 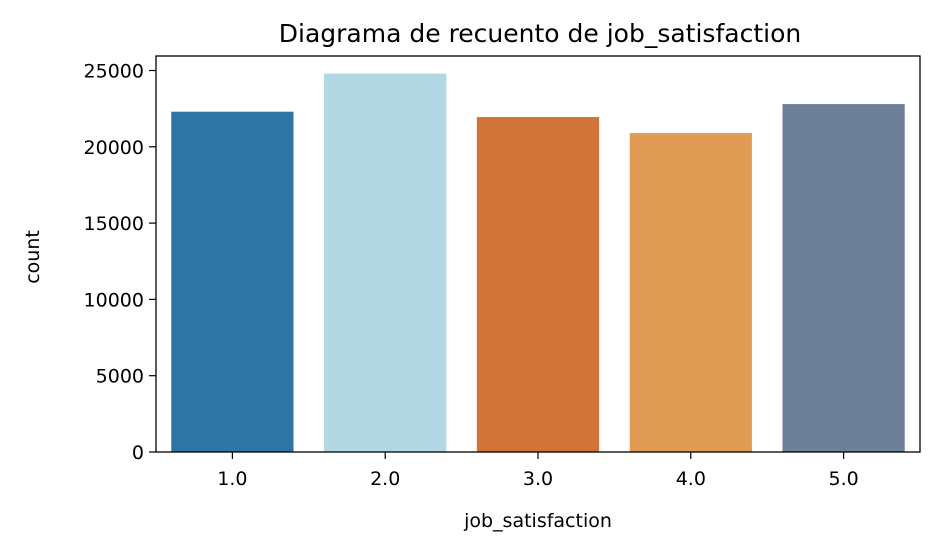 What do you see at coordinates (138, 453) in the screenshot?
I see `y-tick-label: 0` at bounding box center [138, 453].